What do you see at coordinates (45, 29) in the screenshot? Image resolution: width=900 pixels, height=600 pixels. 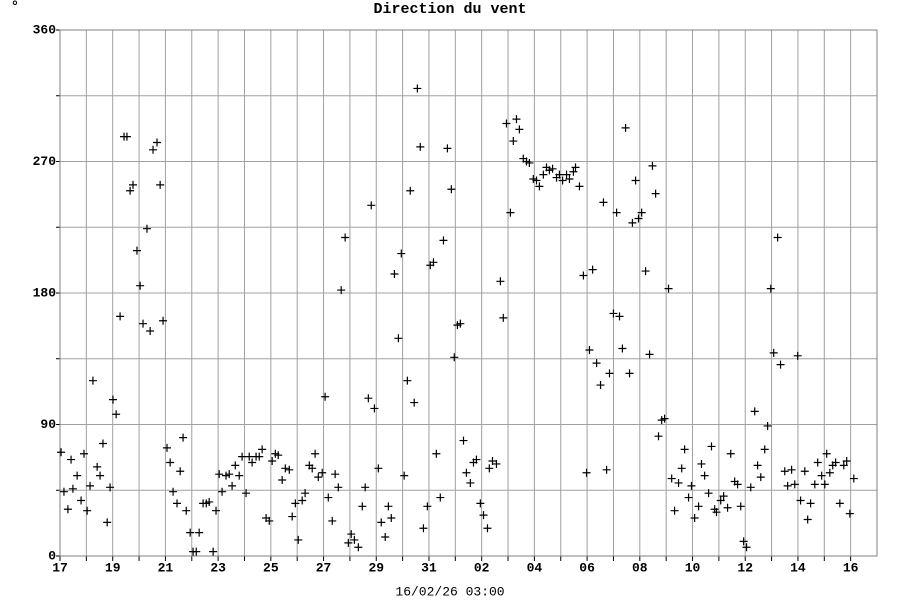 I see `y-tick-label: 360` at bounding box center [45, 29].